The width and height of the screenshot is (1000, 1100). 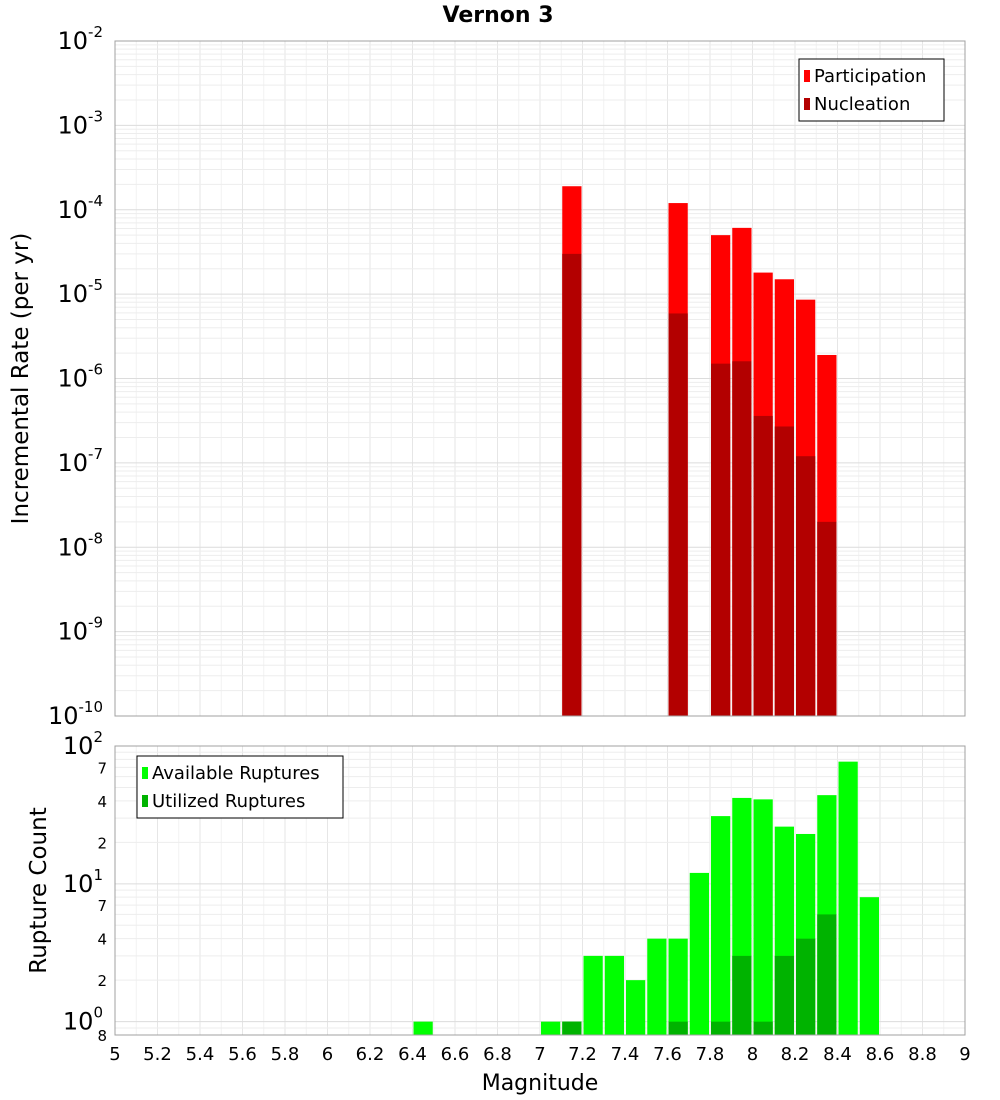 I want to click on y-tick-label: 10², so click(x=83, y=744).